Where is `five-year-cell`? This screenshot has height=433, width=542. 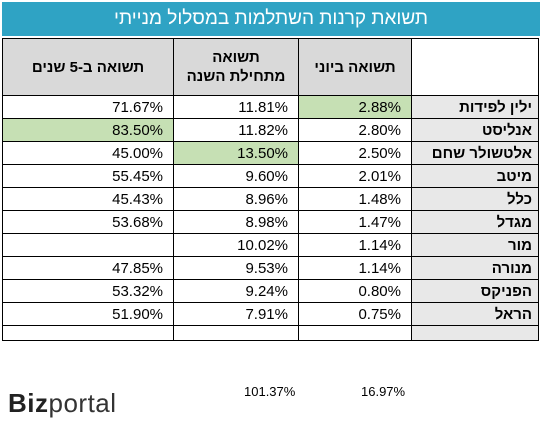
five-year-cell is located at coordinates (88, 245).